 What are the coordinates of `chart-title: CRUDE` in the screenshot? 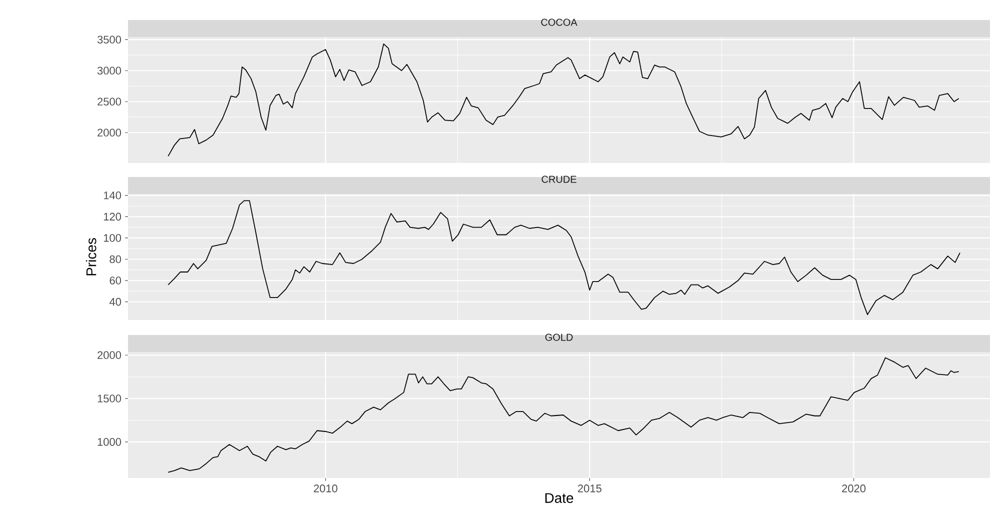 It's located at (559, 179).